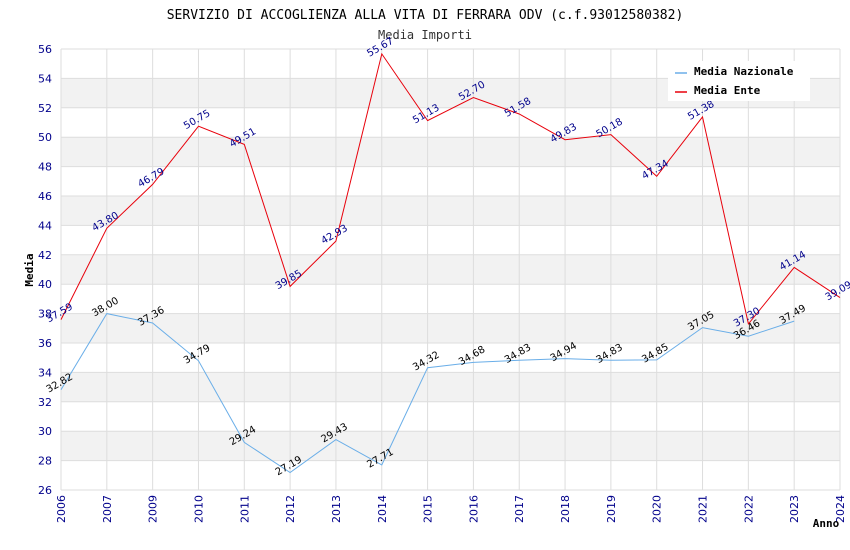 This screenshot has height=550, width=850. I want to click on y-tick-label: 44, so click(45, 225).